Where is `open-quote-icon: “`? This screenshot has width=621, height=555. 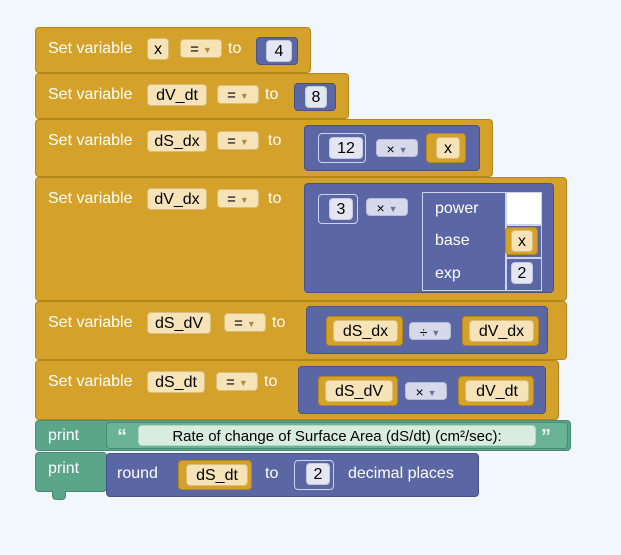 open-quote-icon: “ is located at coordinates (122, 437).